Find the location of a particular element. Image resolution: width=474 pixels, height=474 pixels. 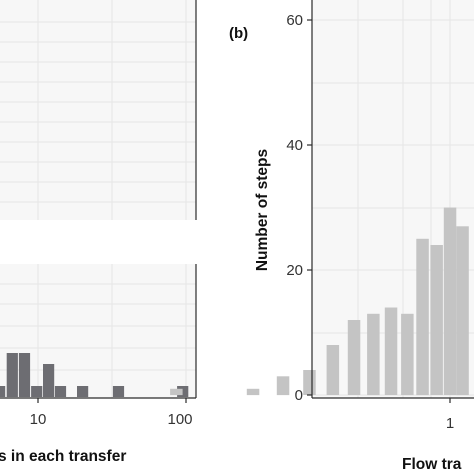

panel-label-b: (b) is located at coordinates (238, 33).